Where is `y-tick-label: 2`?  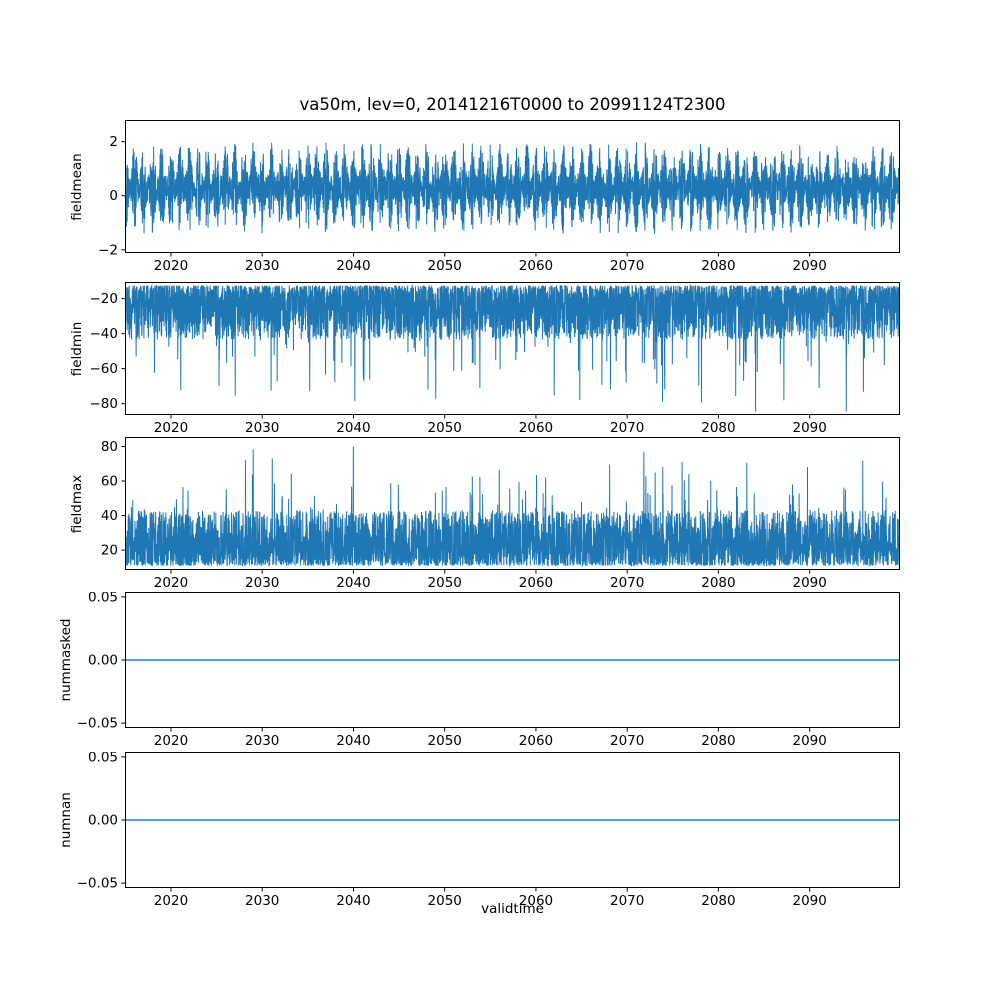
y-tick-label: 2 is located at coordinates (113, 142).